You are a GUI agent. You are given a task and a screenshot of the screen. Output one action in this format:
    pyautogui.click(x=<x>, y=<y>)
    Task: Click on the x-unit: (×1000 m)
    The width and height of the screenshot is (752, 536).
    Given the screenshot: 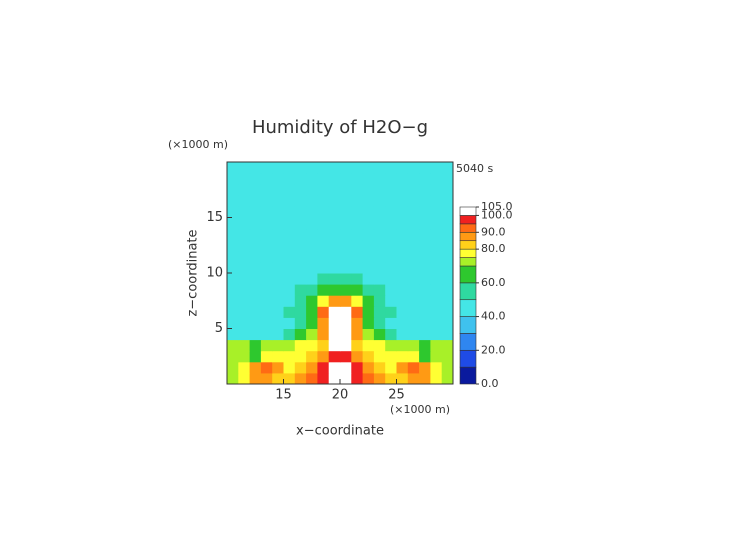 What is the action you would take?
    pyautogui.click(x=420, y=409)
    